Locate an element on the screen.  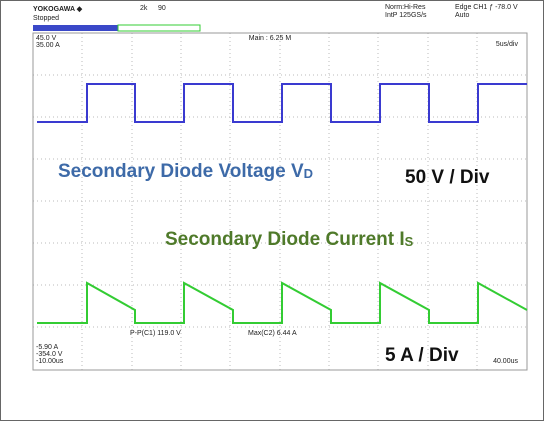
pp-readout: P-P(C1) 119.0 V is located at coordinates (155, 333).